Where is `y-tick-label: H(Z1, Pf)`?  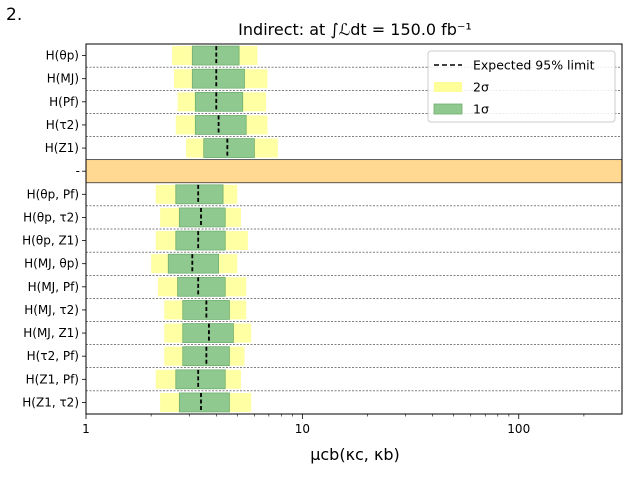
y-tick-label: H(Z1, Pf) is located at coordinates (52, 379).